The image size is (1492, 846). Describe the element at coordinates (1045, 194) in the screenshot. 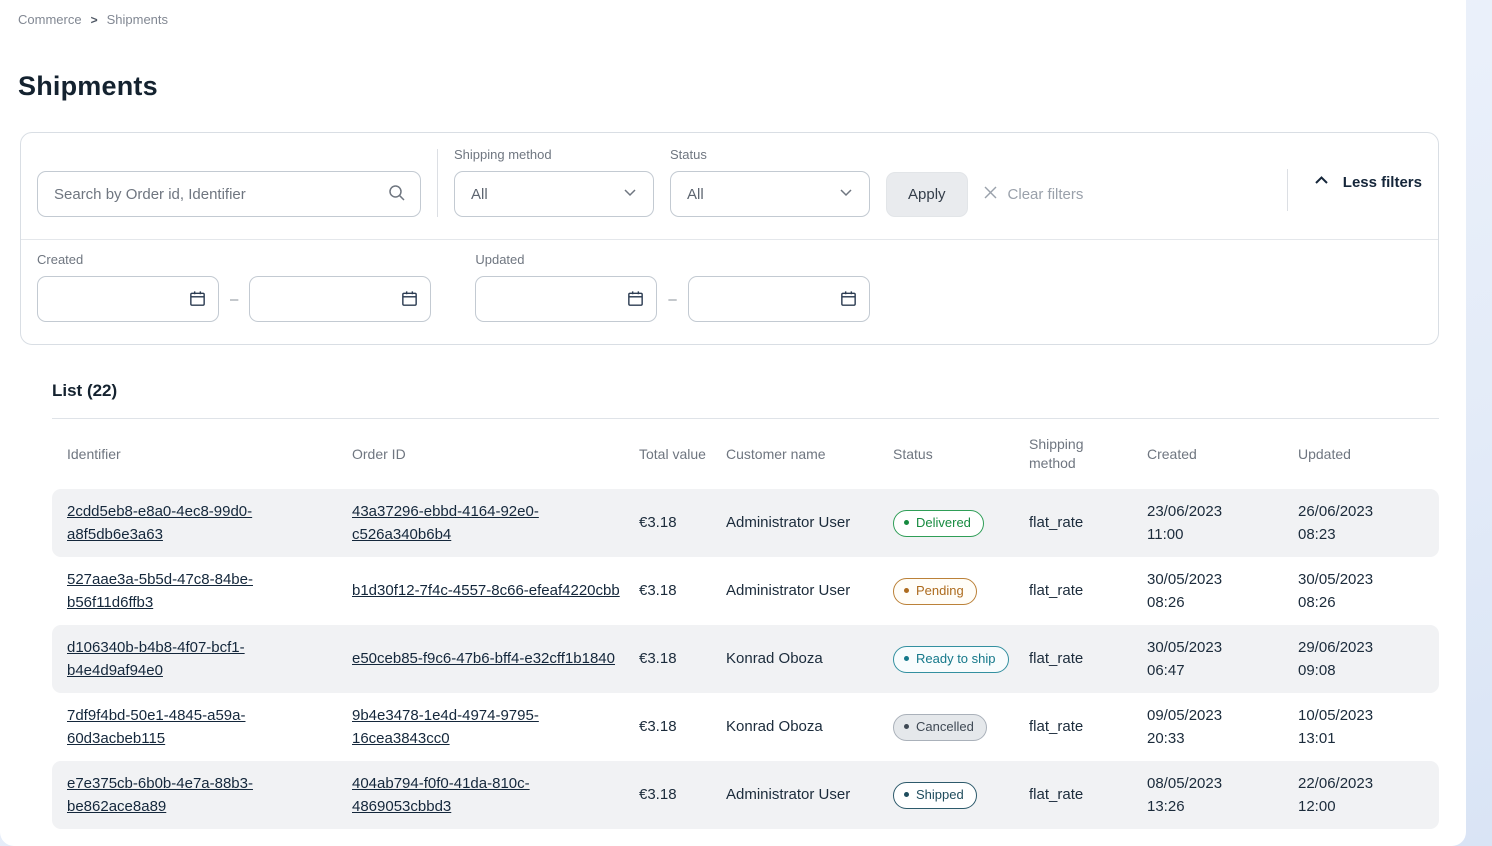

I see `clear-filters-label: Clear filters` at that location.